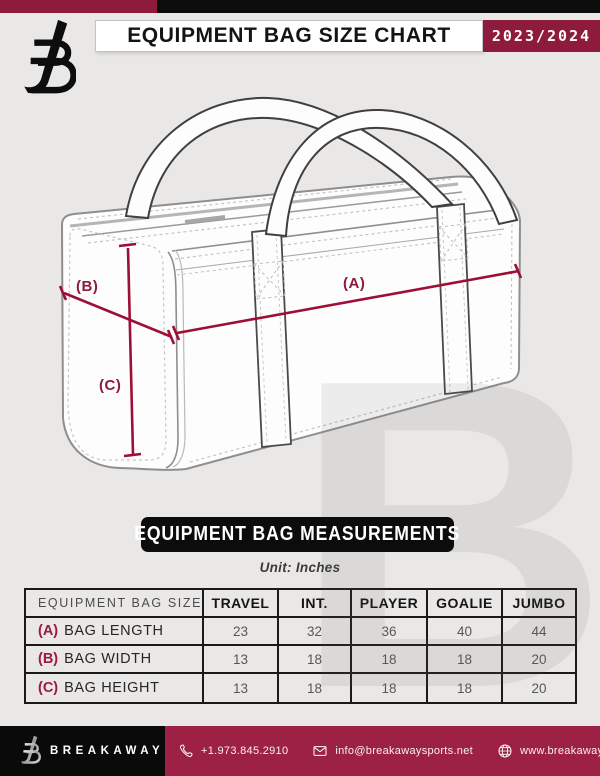 The width and height of the screenshot is (600, 776). What do you see at coordinates (465, 632) in the screenshot?
I see `cell-length-goalie: 40` at bounding box center [465, 632].